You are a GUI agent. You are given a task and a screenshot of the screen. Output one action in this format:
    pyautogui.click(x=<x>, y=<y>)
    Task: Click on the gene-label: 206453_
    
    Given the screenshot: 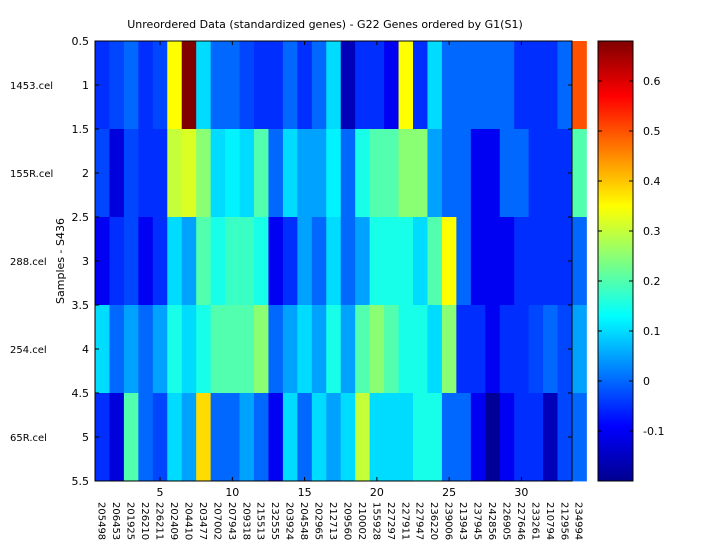 What is the action you would take?
    pyautogui.click(x=115, y=521)
    